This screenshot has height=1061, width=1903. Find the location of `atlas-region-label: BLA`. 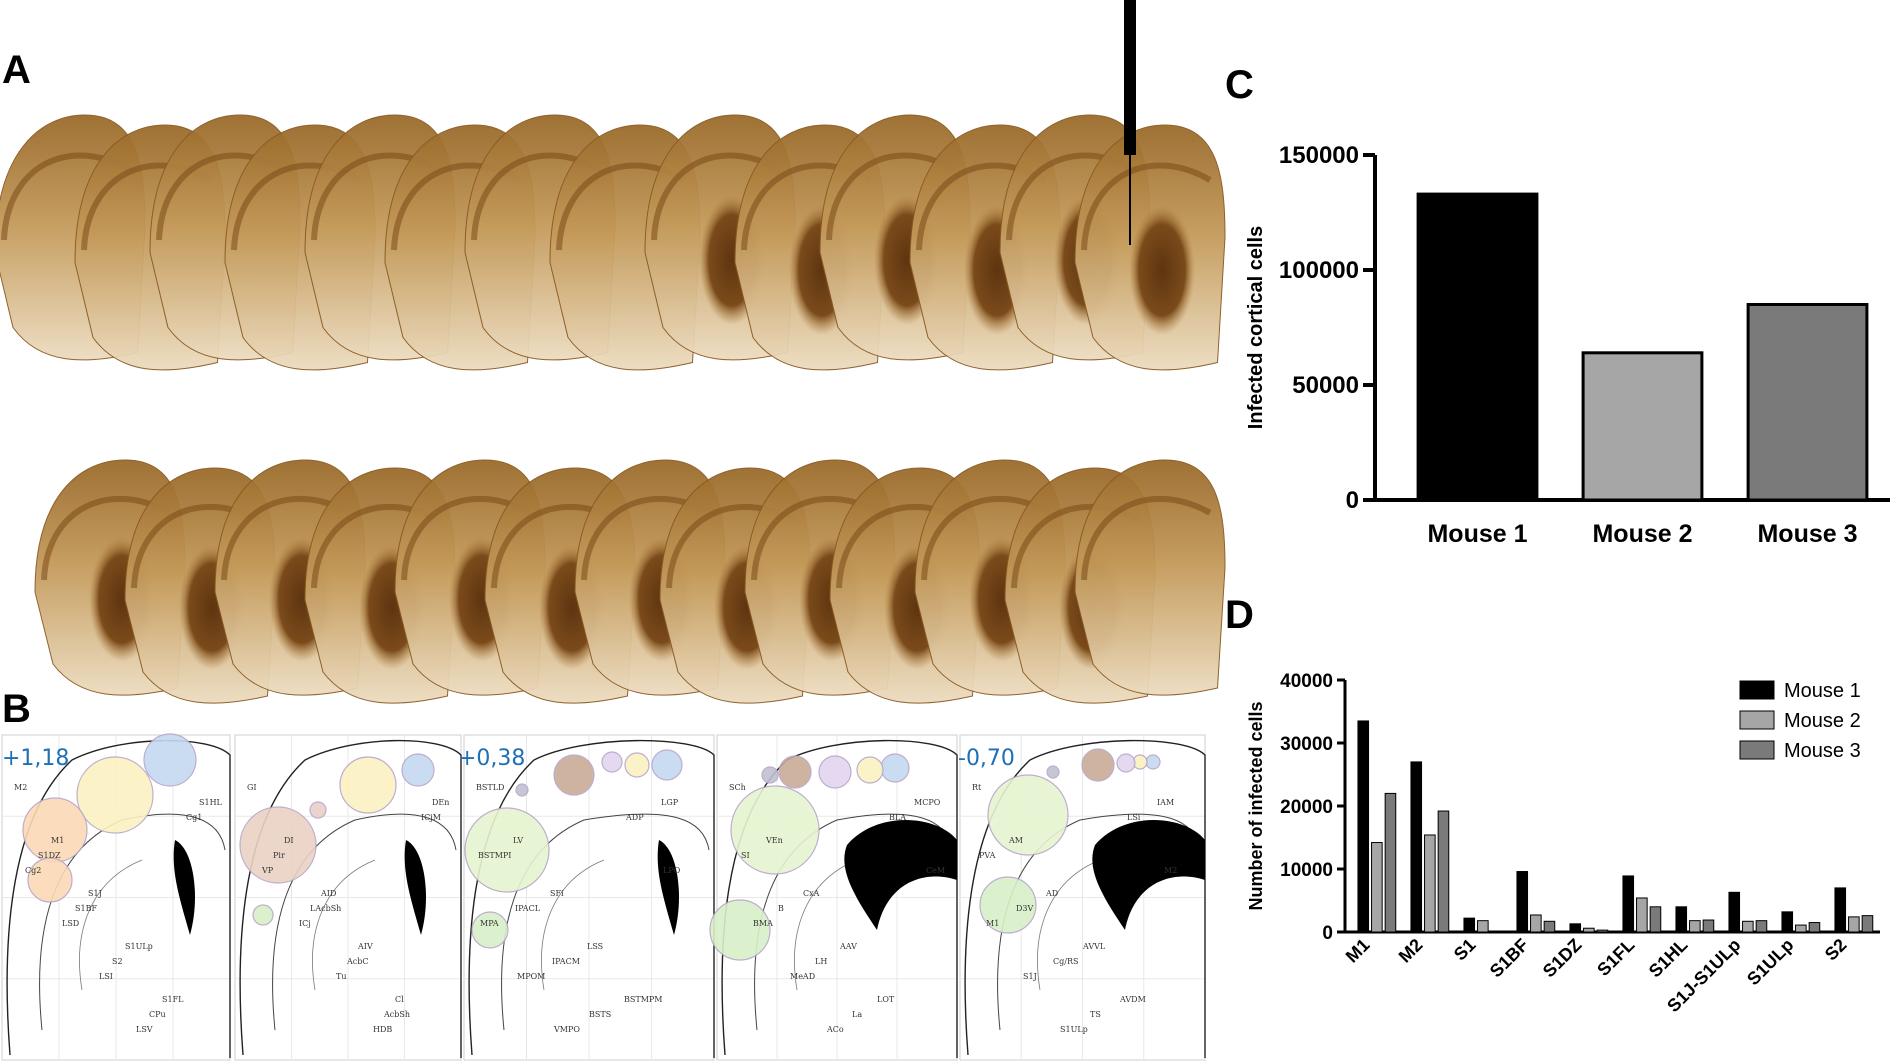

atlas-region-label: BLA is located at coordinates (897, 817).